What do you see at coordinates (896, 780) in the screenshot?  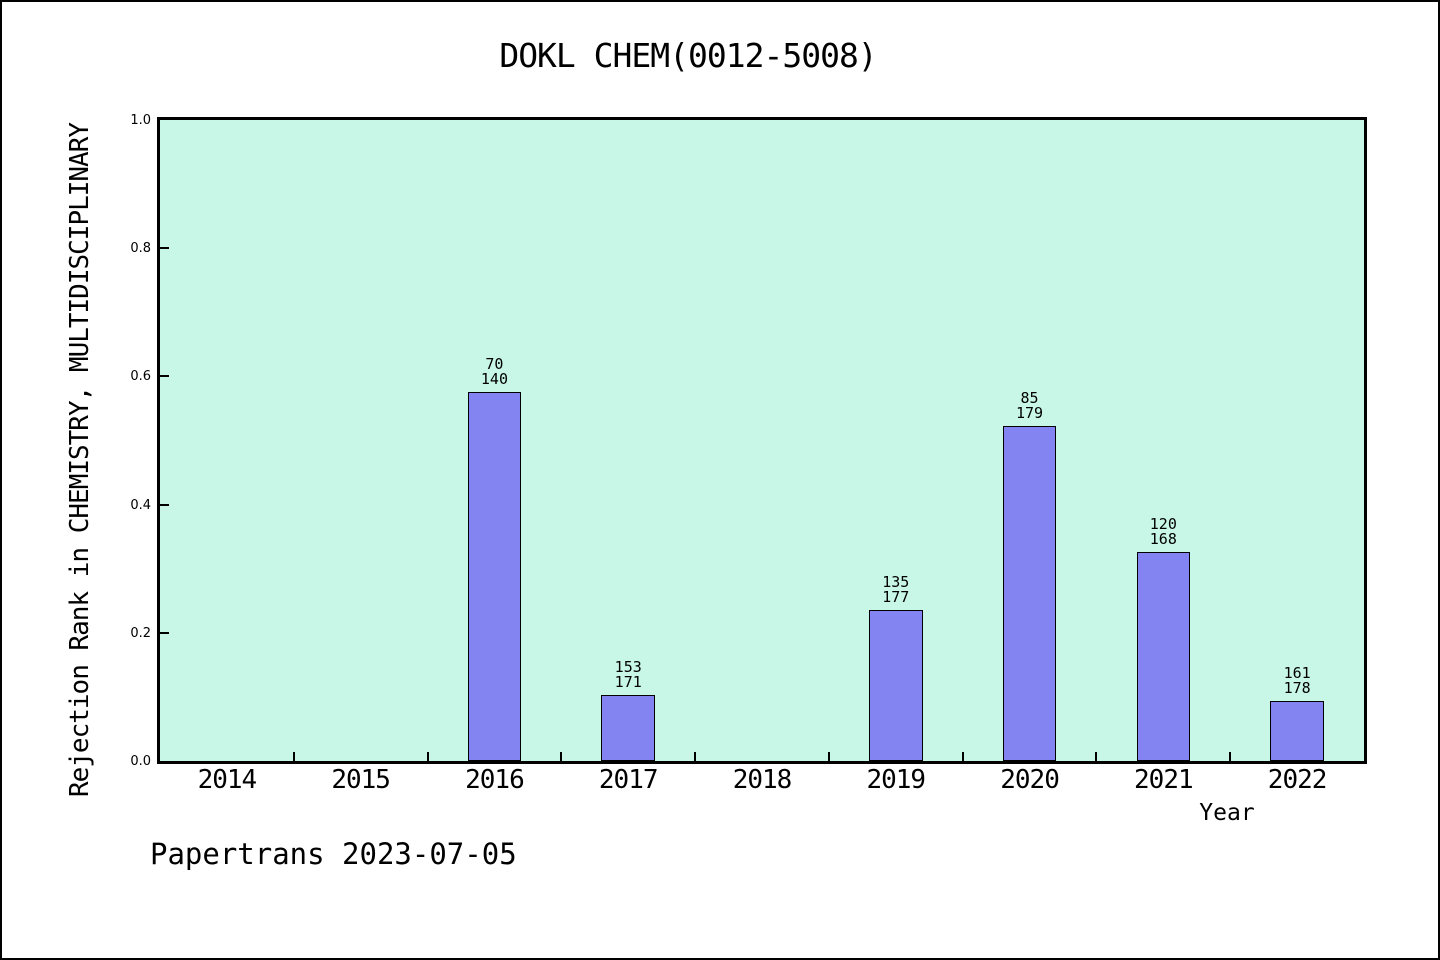 I see `x-tick-label-2019: 2019` at bounding box center [896, 780].